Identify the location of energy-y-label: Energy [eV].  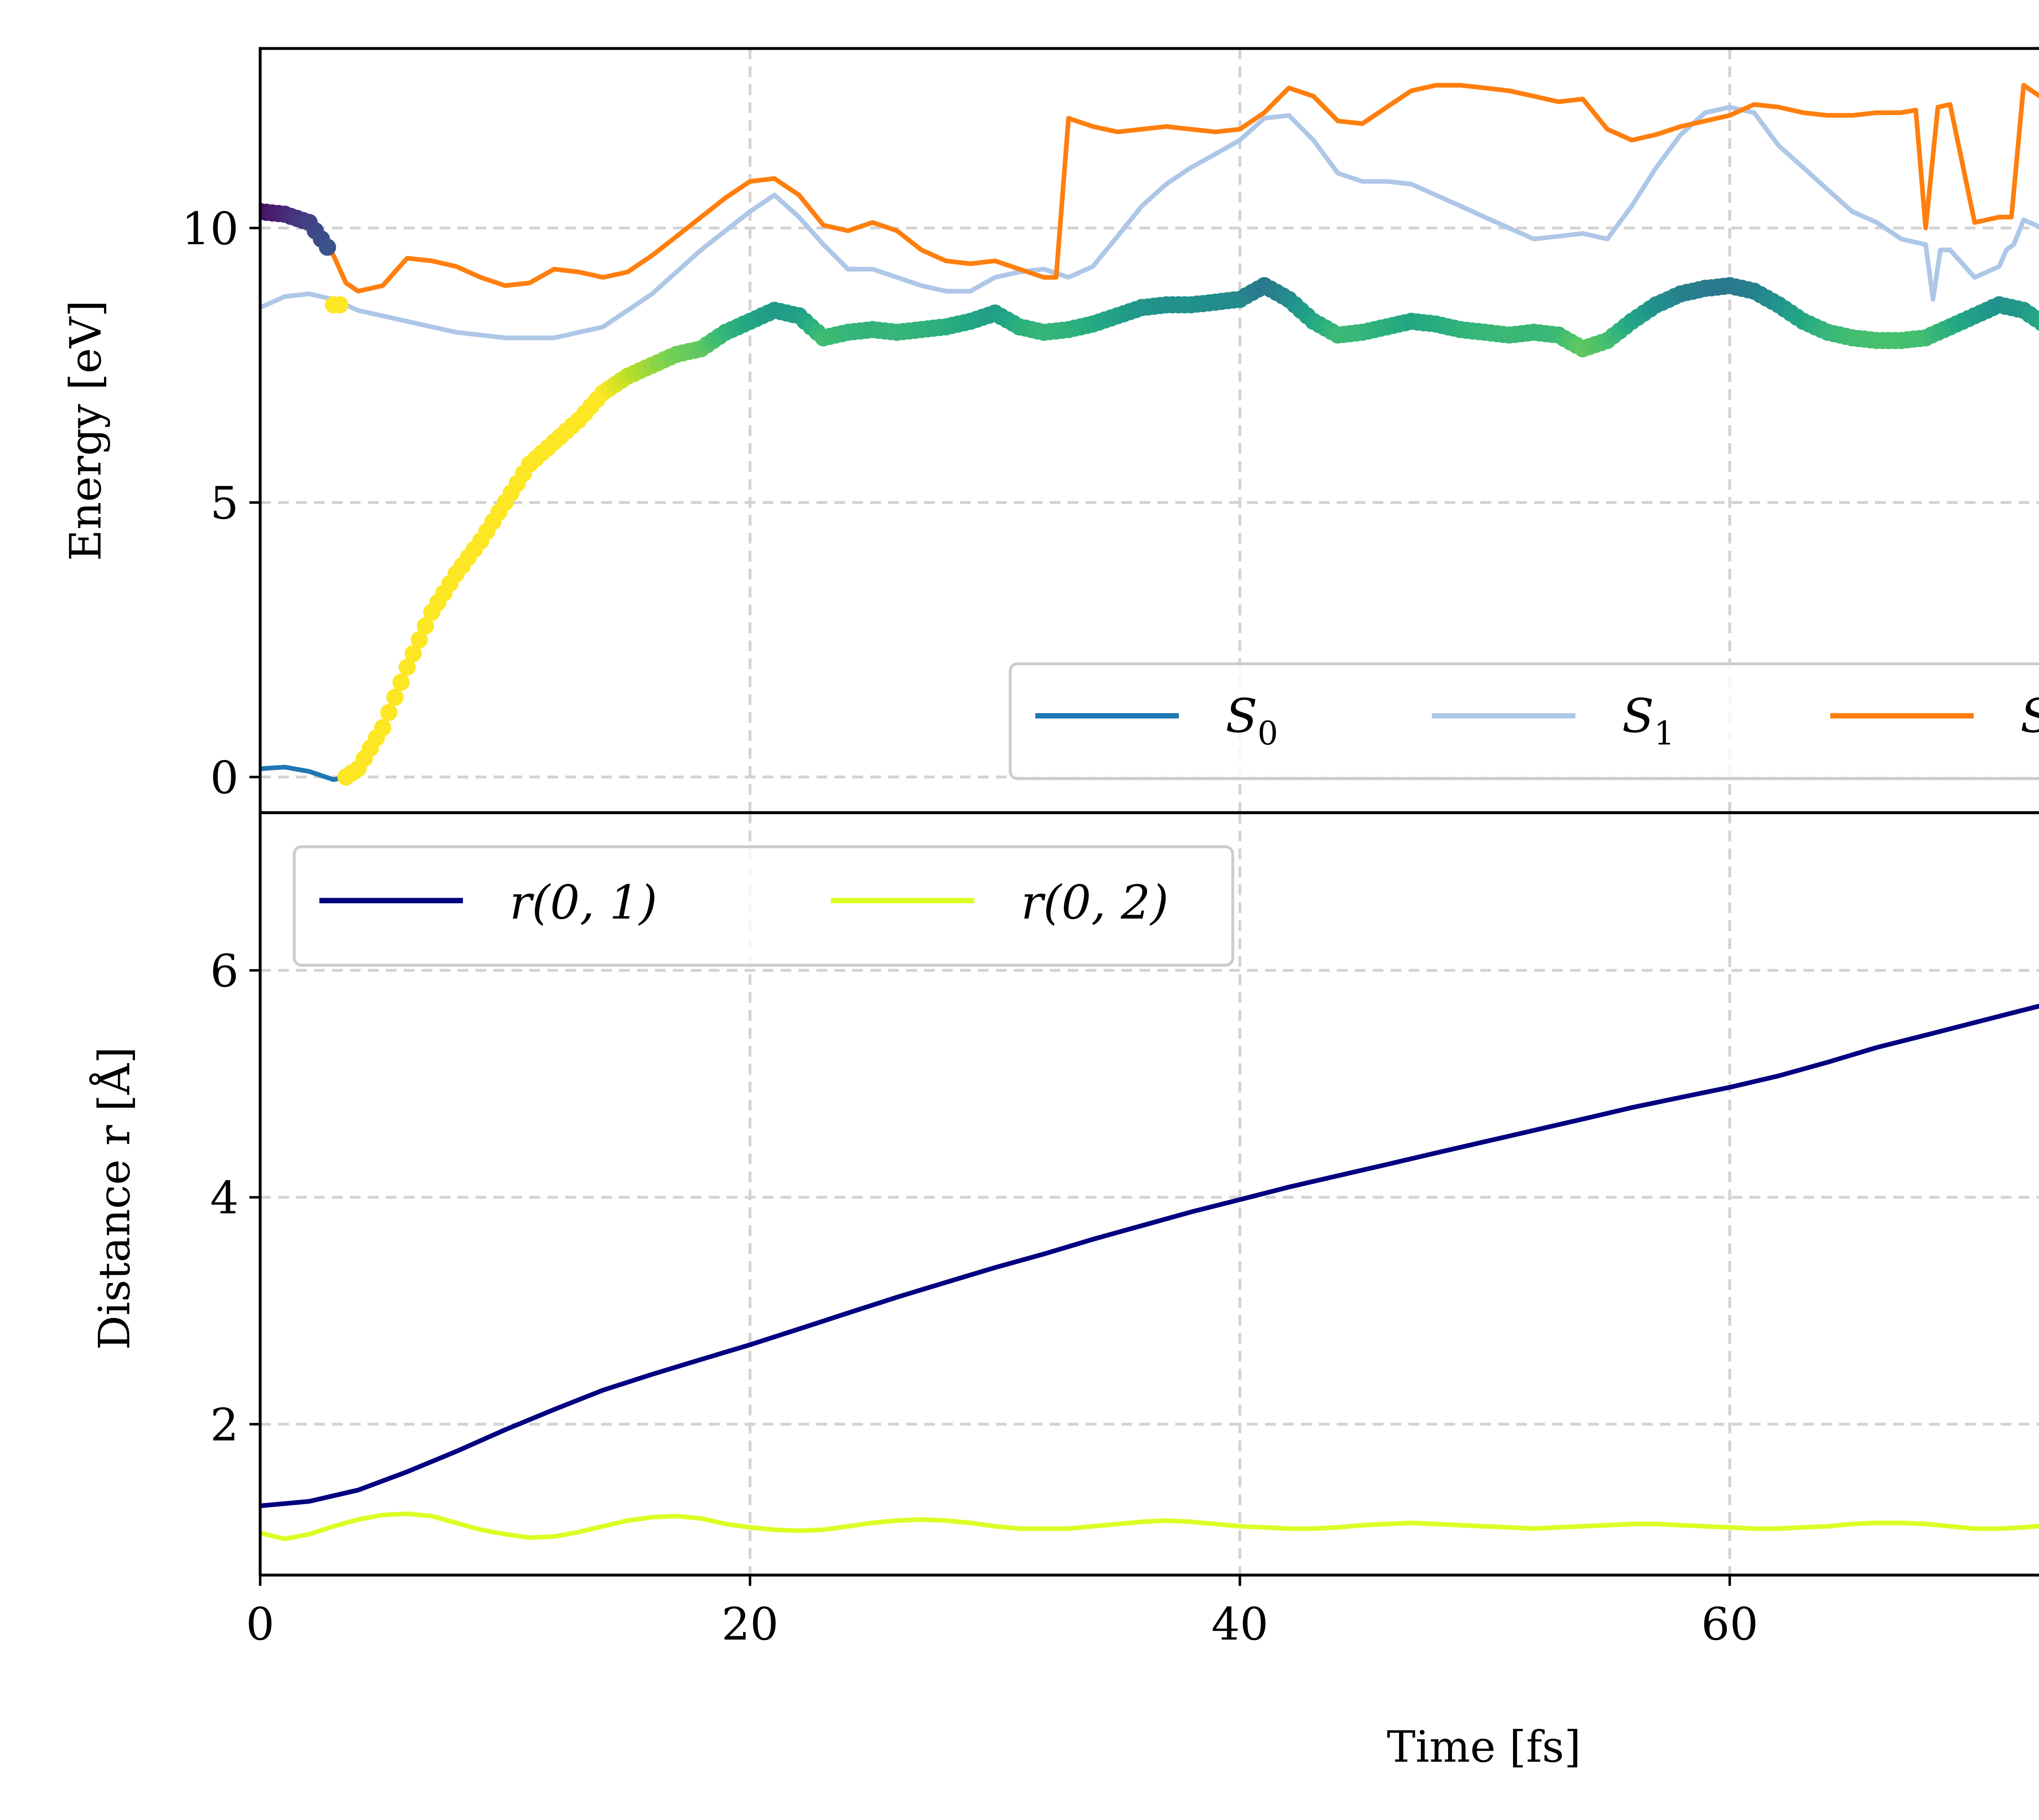
(85, 430).